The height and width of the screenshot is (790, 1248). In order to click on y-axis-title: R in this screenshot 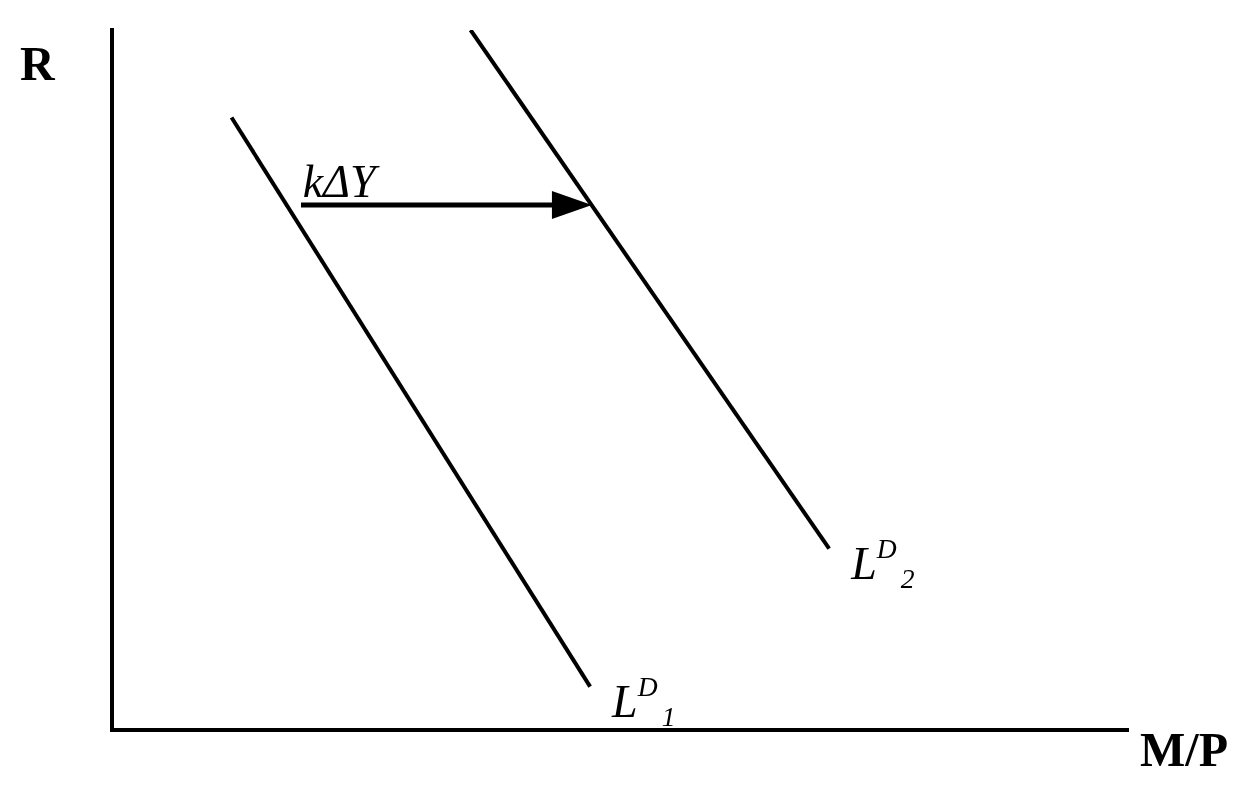, I will do `click(38, 63)`.